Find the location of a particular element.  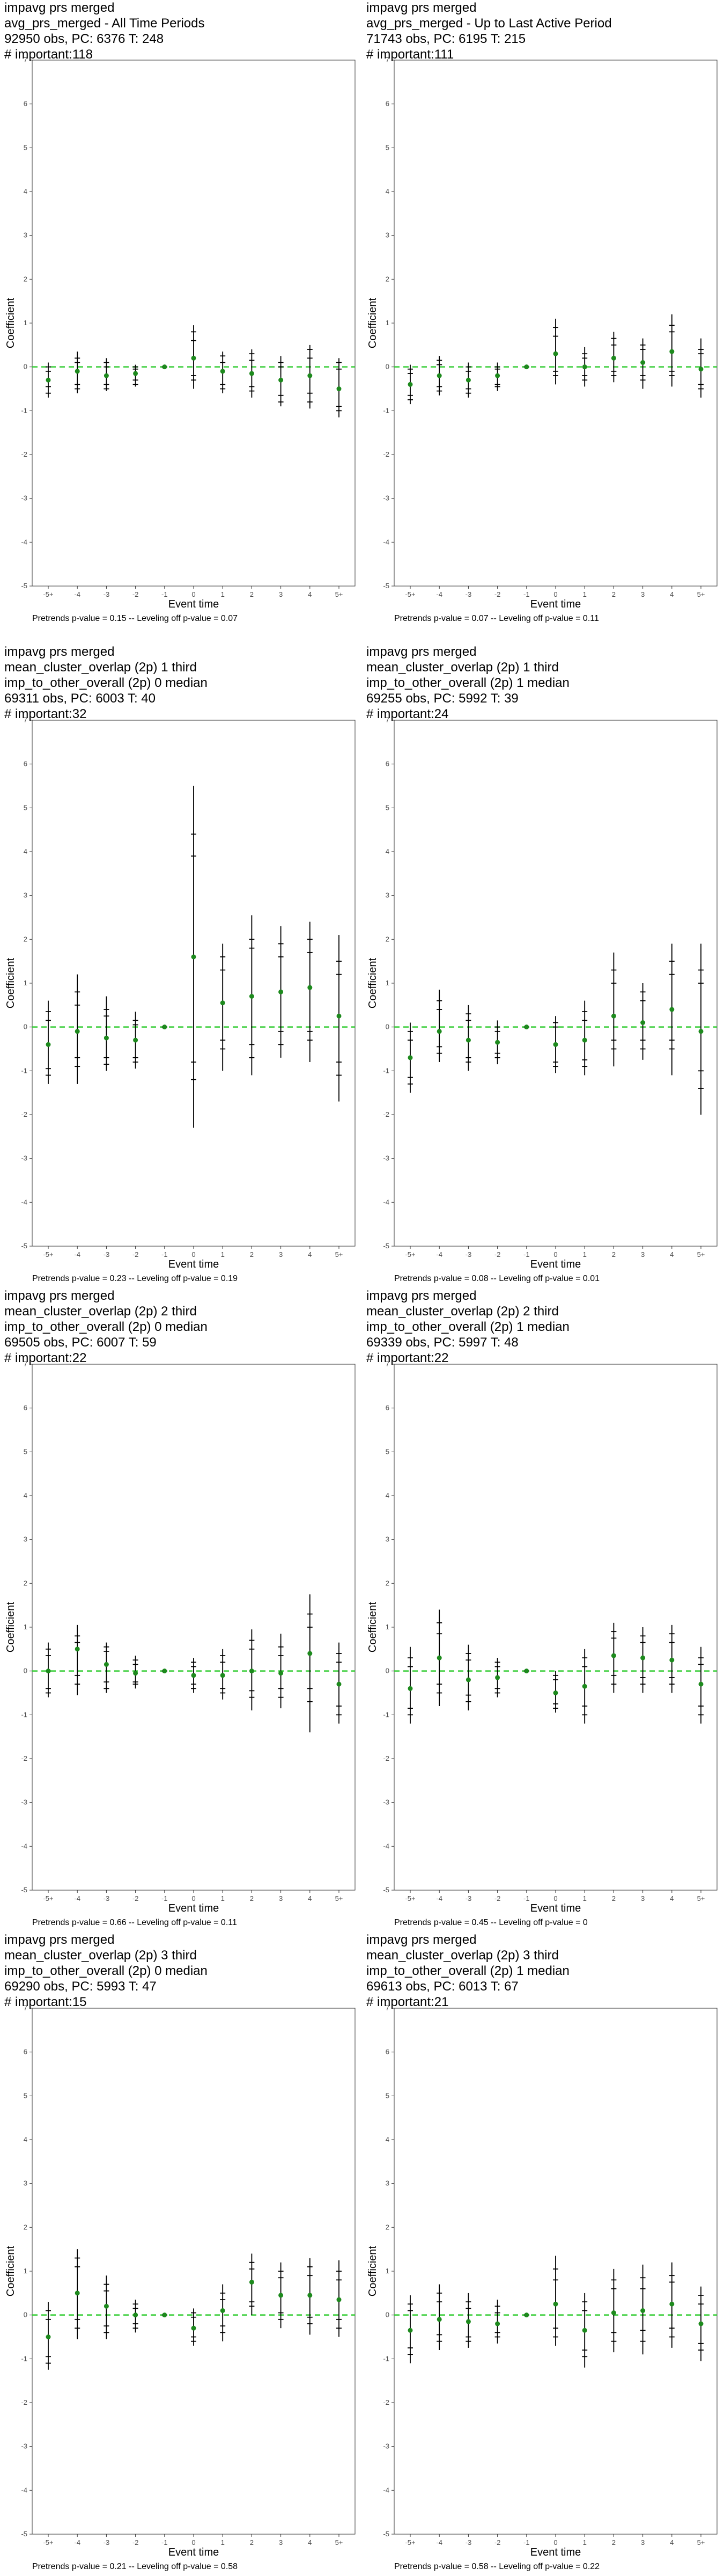

coefficient-marker--4 is located at coordinates (439, 1026).